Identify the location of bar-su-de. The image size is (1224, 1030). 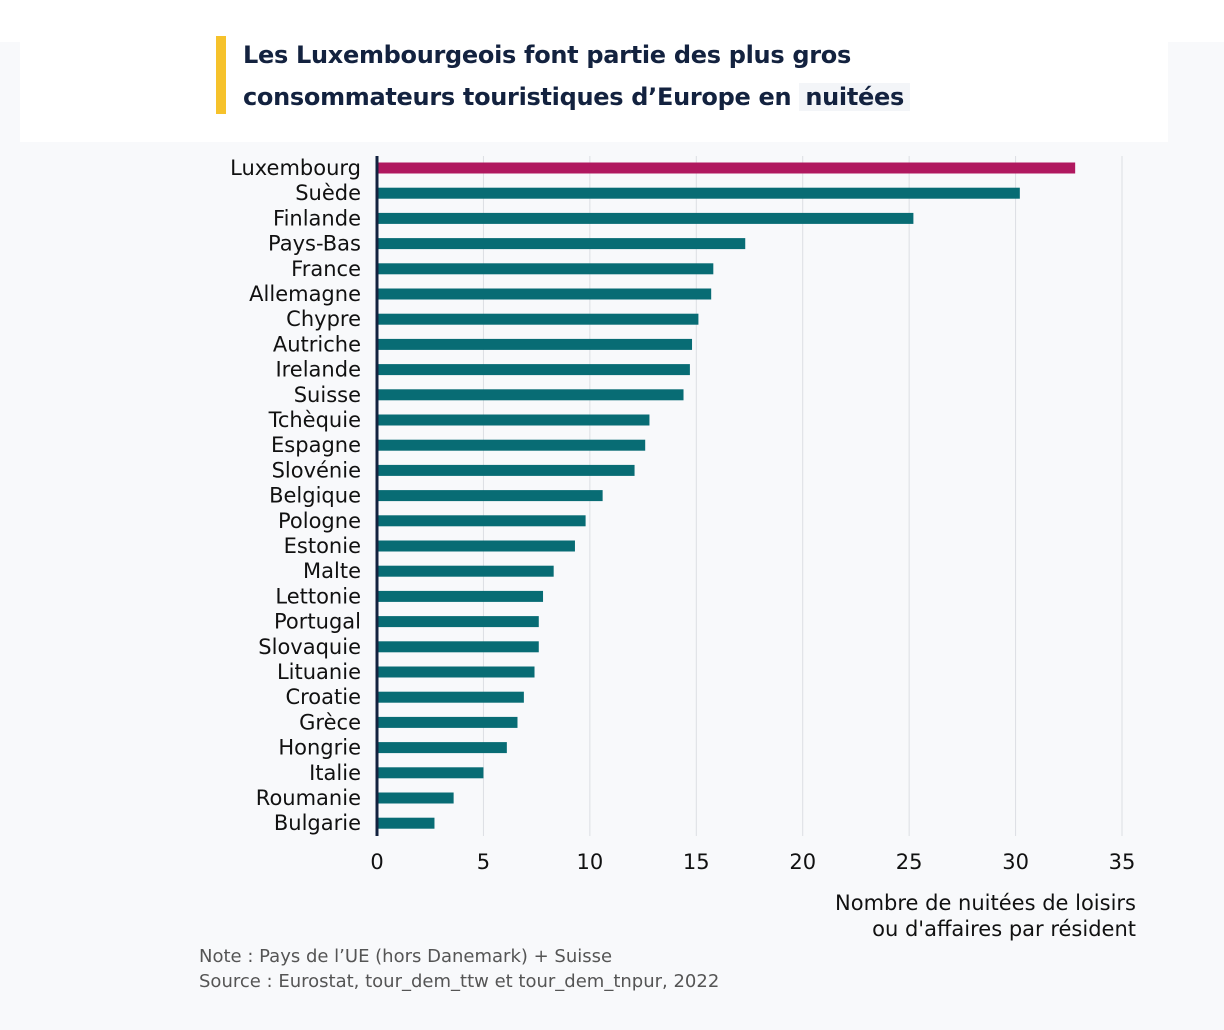
(698, 193).